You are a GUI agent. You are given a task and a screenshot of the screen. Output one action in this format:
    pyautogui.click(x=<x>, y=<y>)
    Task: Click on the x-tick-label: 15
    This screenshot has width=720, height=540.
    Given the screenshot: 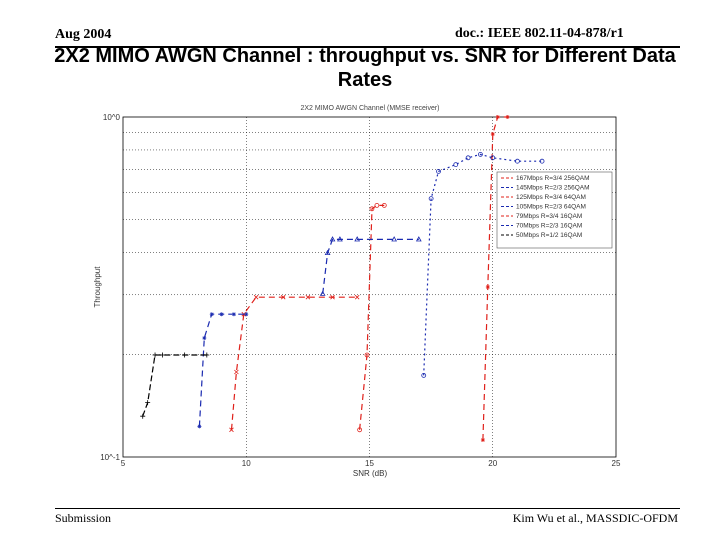 What is the action you would take?
    pyautogui.click(x=369, y=463)
    